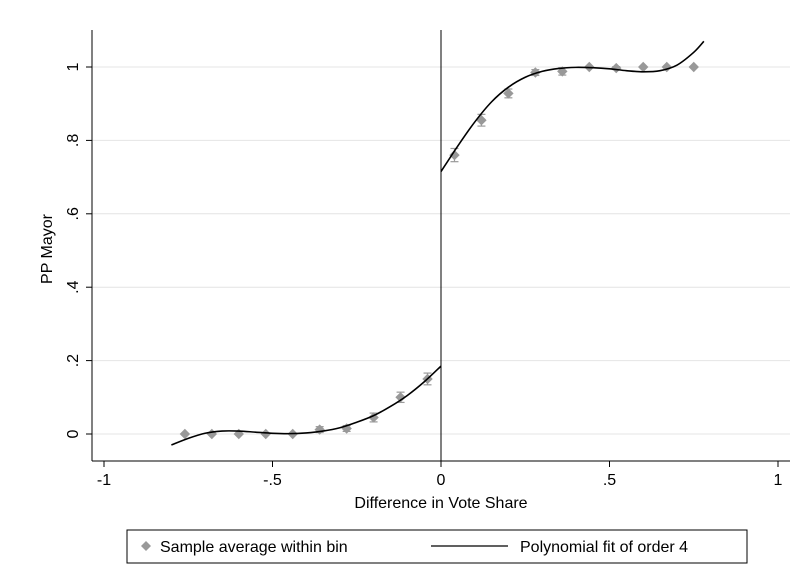 Image resolution: width=797 pixels, height=571 pixels. Describe the element at coordinates (73, 433) in the screenshot. I see `y-tick-label-0: 0` at that location.